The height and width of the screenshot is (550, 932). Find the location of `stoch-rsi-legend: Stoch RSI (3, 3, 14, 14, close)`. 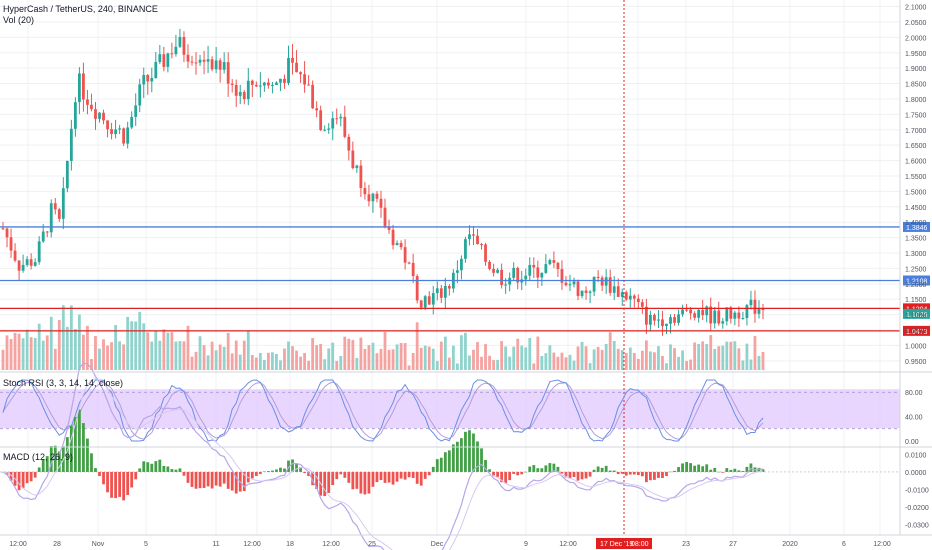

stoch-rsi-legend: Stoch RSI (3, 3, 14, 14, close) is located at coordinates (63, 383).